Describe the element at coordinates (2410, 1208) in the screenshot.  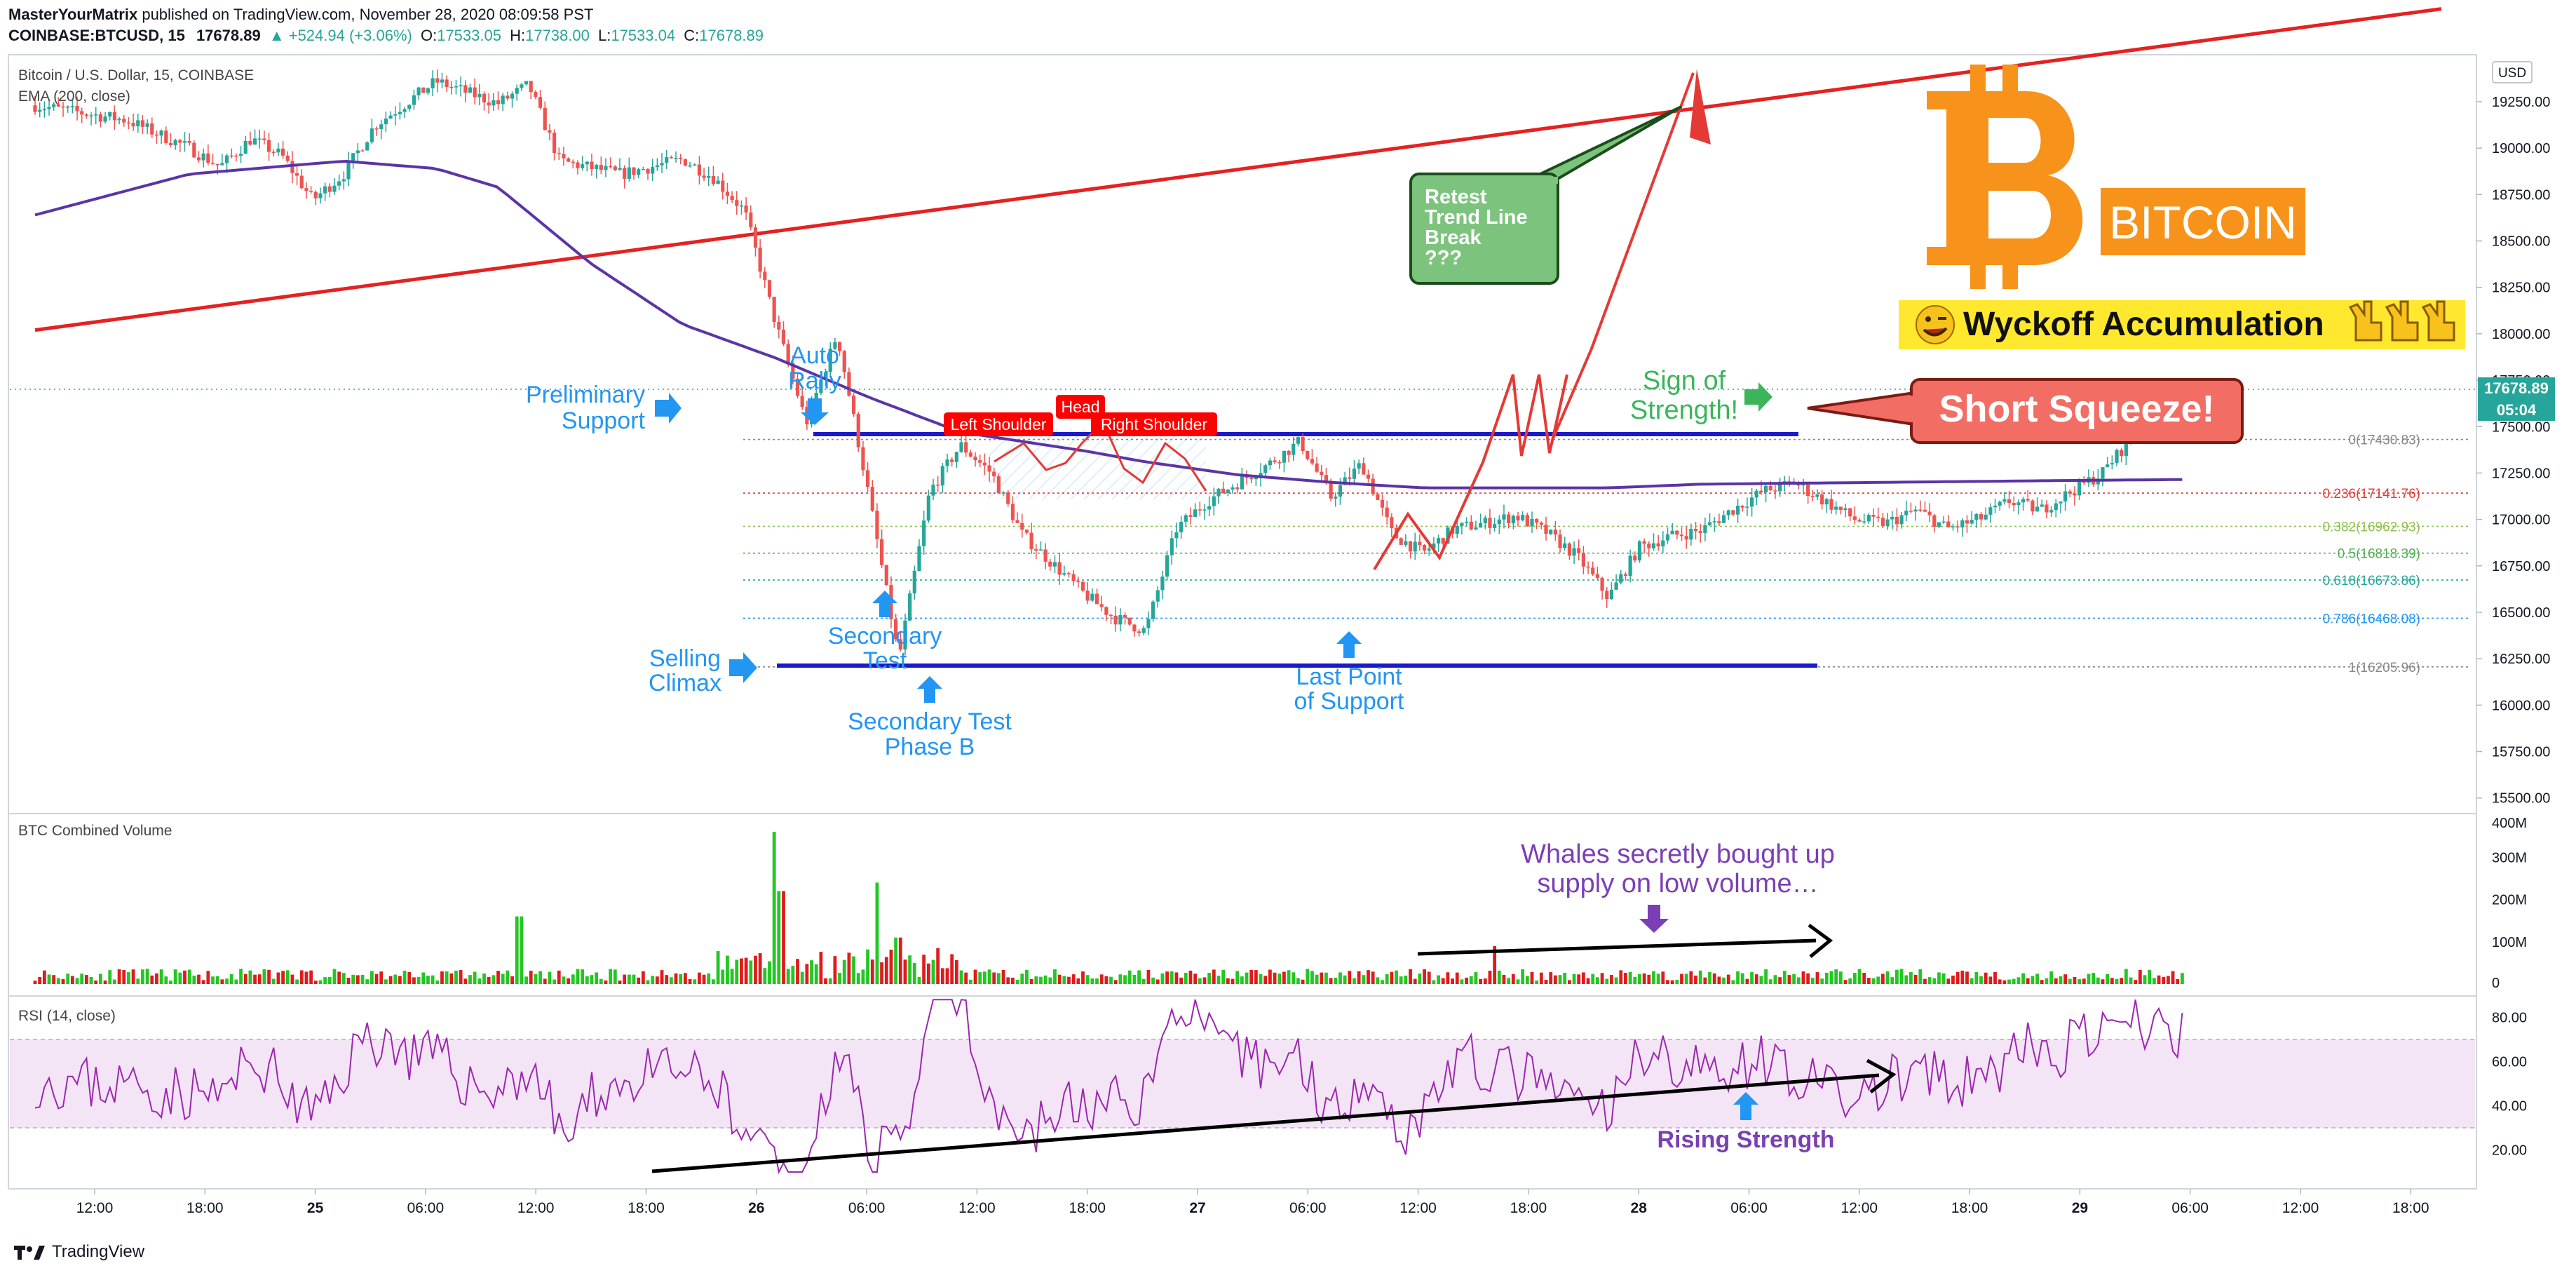
I see `time-tick-label: 18:00` at that location.